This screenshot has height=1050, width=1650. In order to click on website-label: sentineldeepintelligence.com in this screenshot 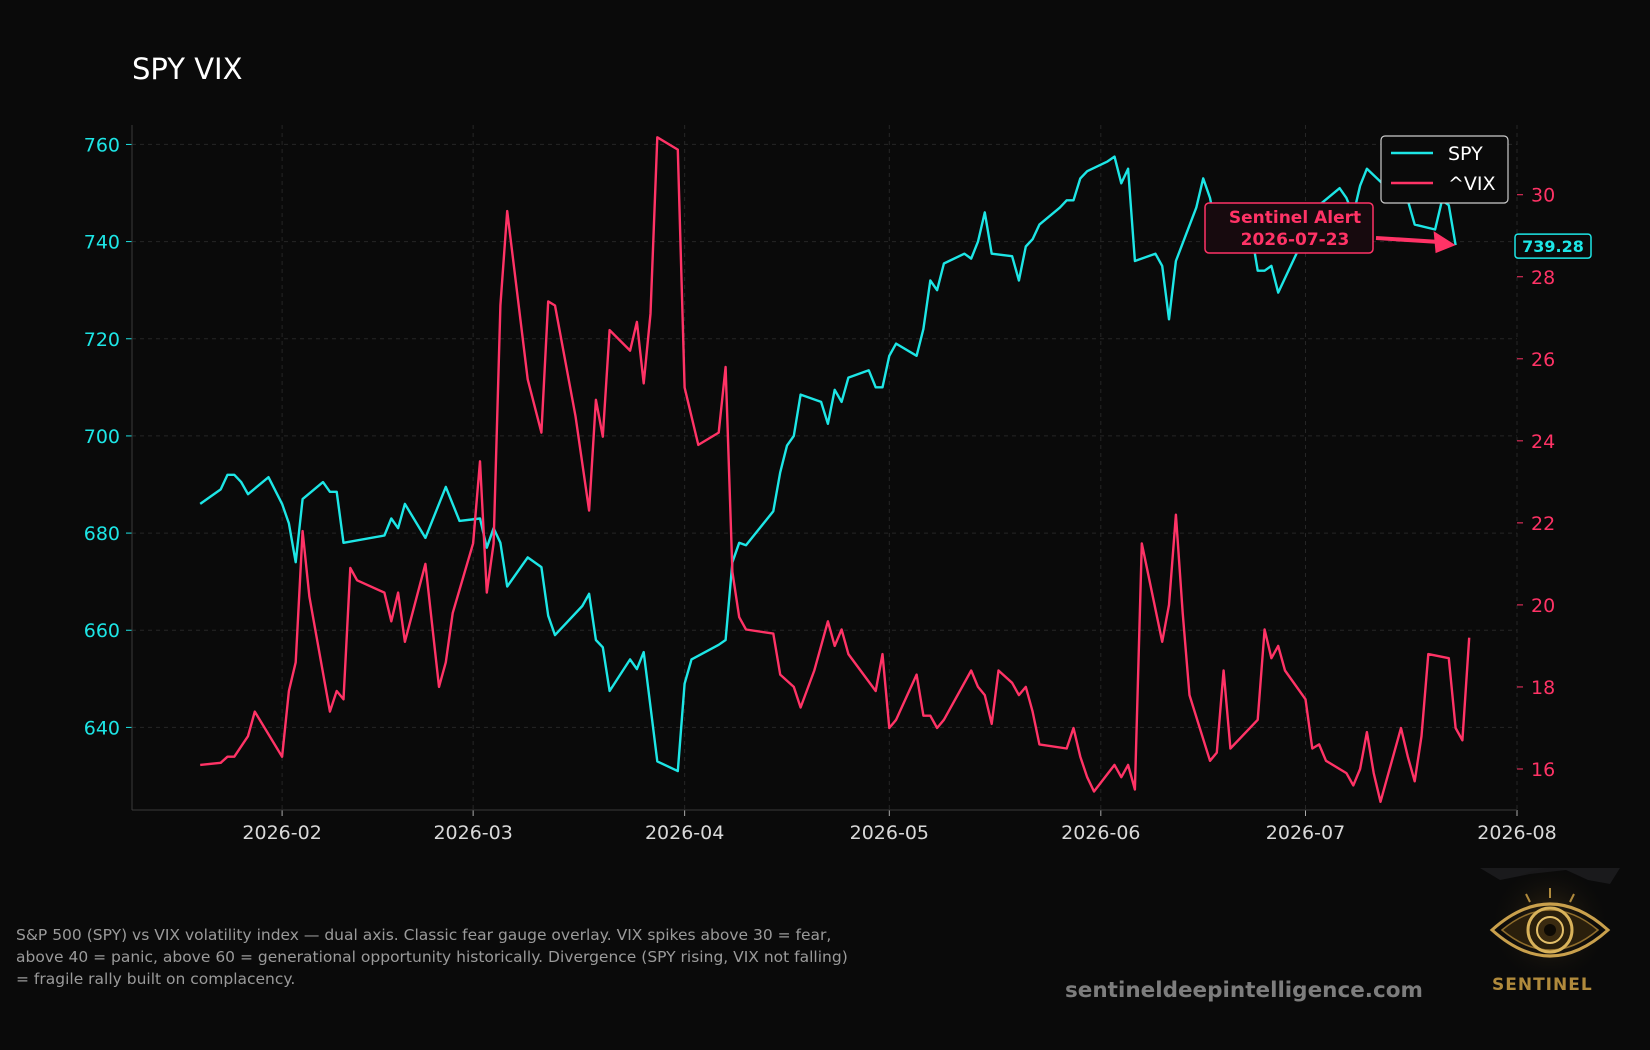, I will do `click(1244, 990)`.